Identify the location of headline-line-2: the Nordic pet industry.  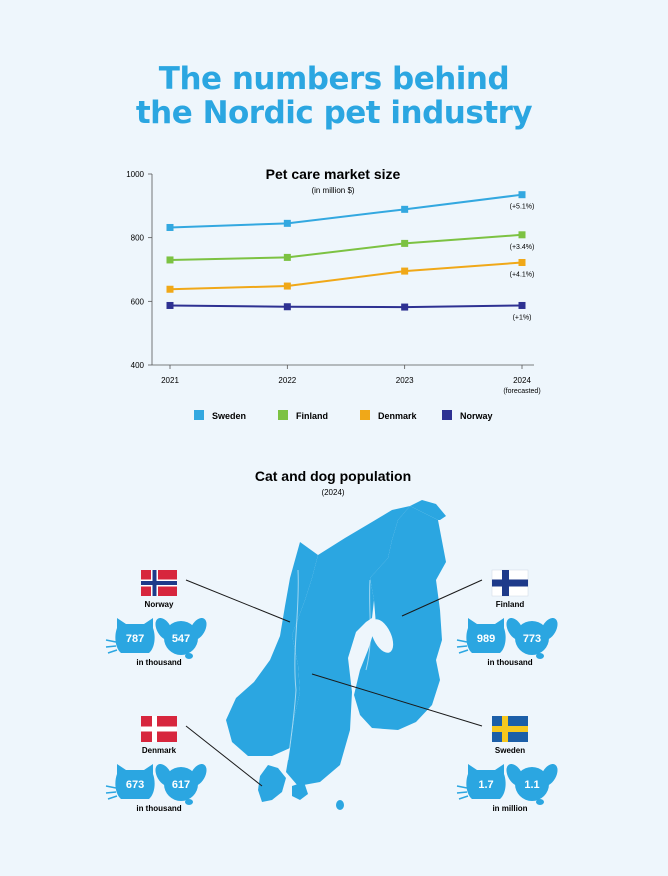
(334, 113).